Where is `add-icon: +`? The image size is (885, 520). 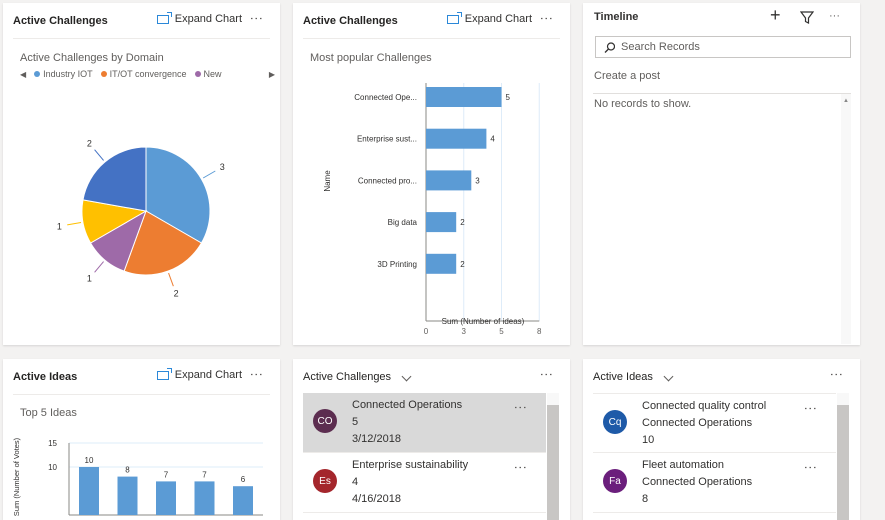
add-icon: + is located at coordinates (775, 15).